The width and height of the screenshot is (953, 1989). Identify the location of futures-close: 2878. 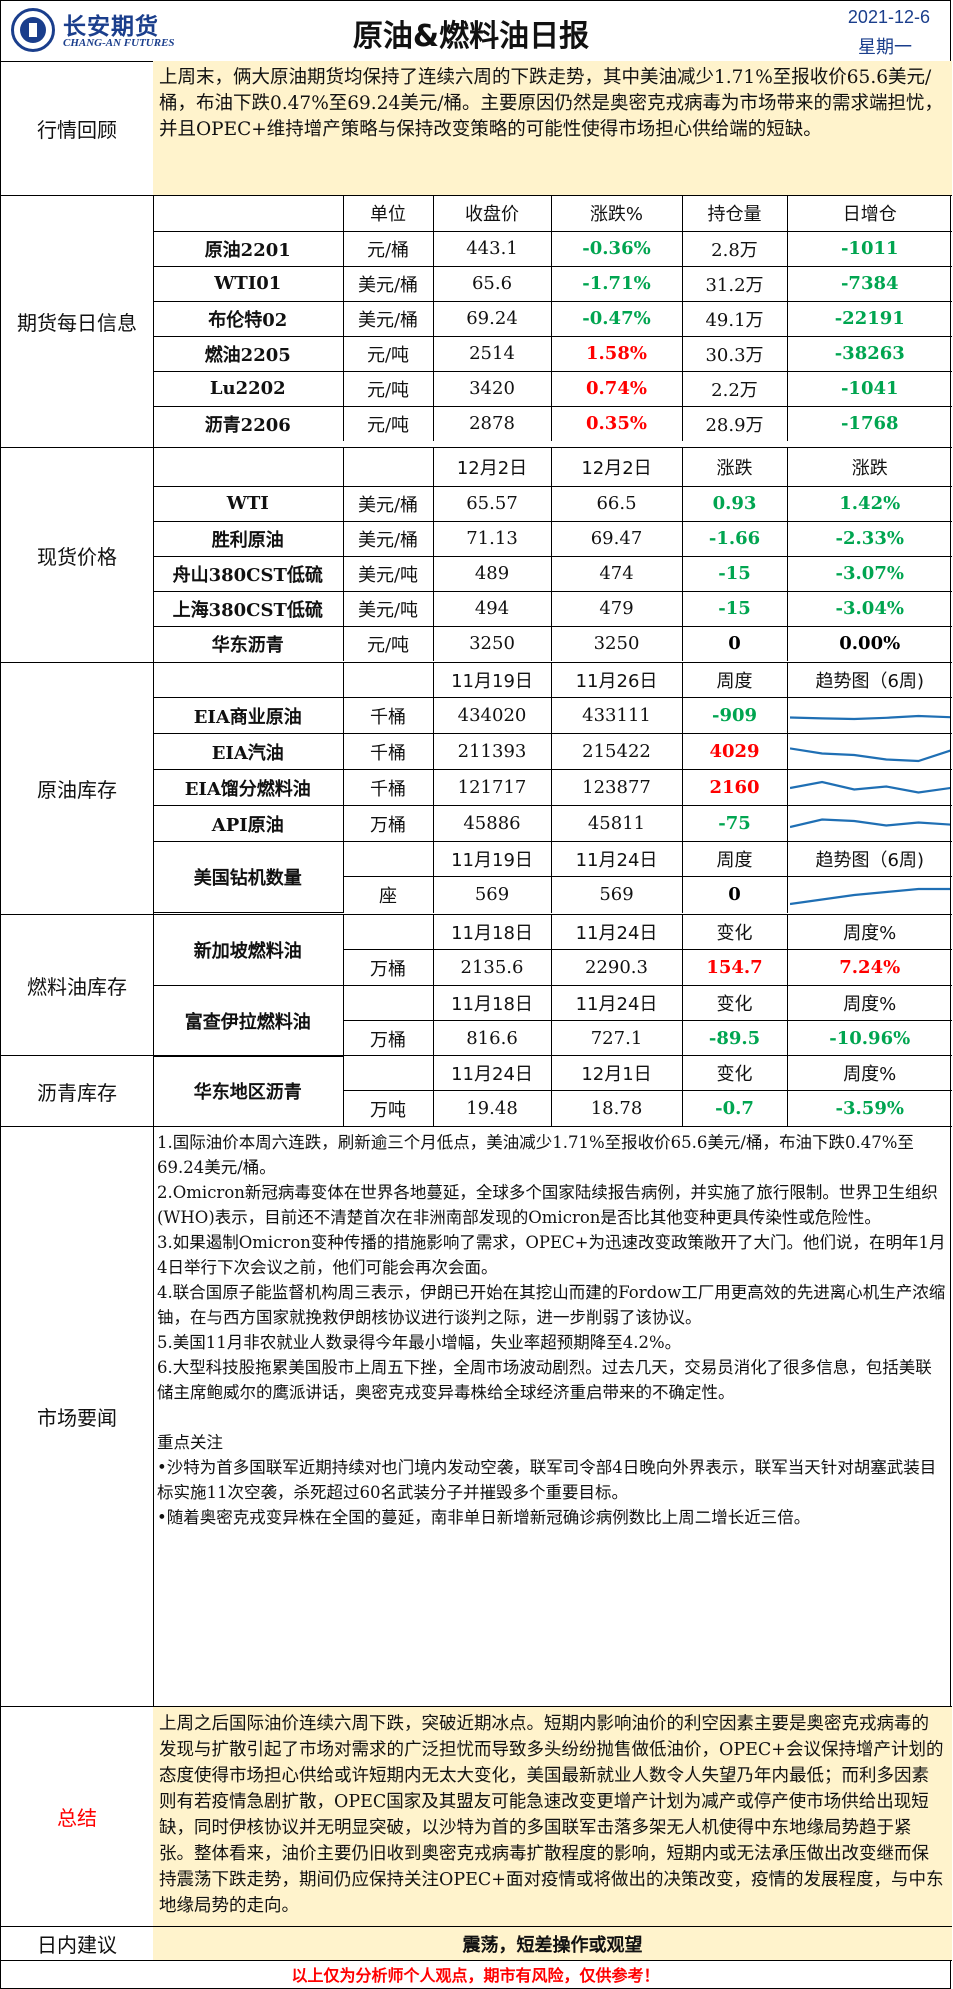
(492, 423).